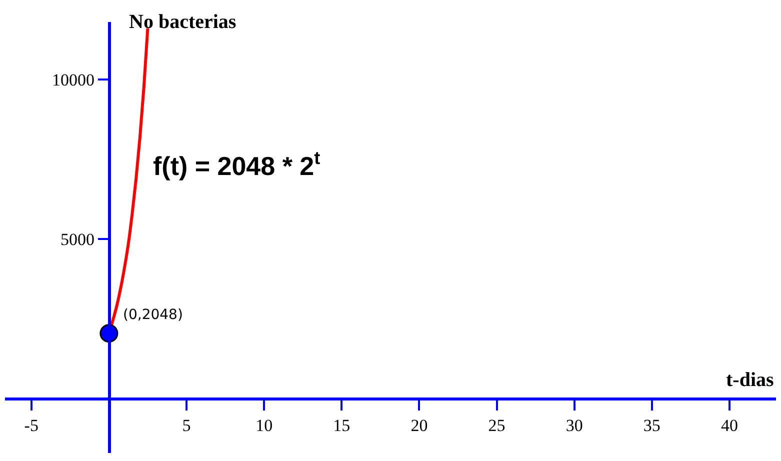 This screenshot has height=461, width=781. Describe the element at coordinates (419, 426) in the screenshot. I see `x-tick-label: 20` at that location.